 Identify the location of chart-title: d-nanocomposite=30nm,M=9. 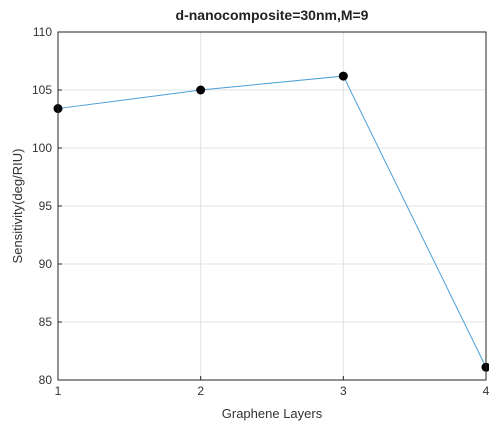
(272, 15).